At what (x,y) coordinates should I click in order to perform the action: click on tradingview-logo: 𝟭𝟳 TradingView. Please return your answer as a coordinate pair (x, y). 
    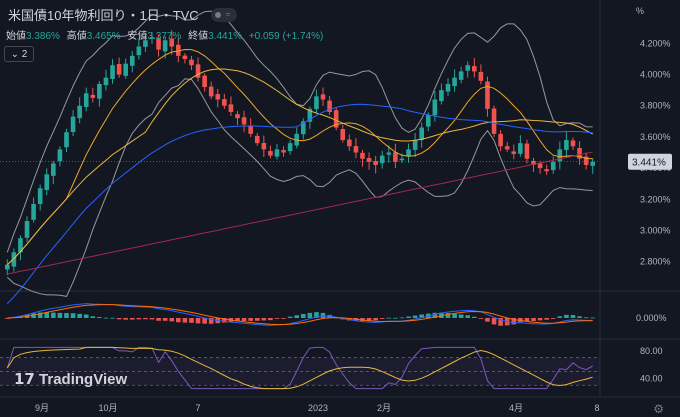
    Looking at the image, I should click on (70, 379).